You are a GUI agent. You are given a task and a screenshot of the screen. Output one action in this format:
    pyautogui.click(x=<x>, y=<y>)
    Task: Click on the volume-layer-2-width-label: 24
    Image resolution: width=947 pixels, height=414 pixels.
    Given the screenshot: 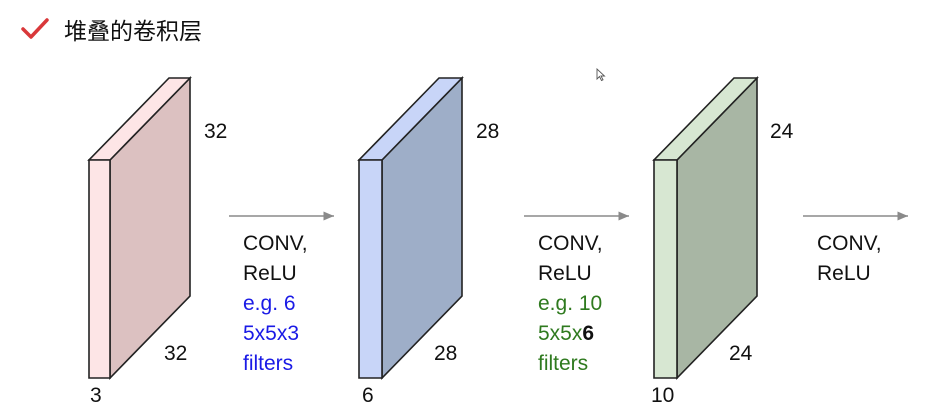 What is the action you would take?
    pyautogui.click(x=741, y=353)
    